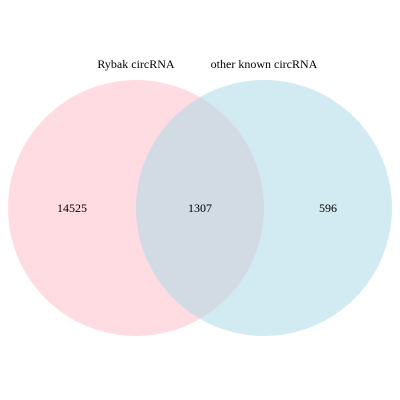  Describe the element at coordinates (264, 64) in the screenshot. I see `set-label-other-known: other known circRNA` at that location.